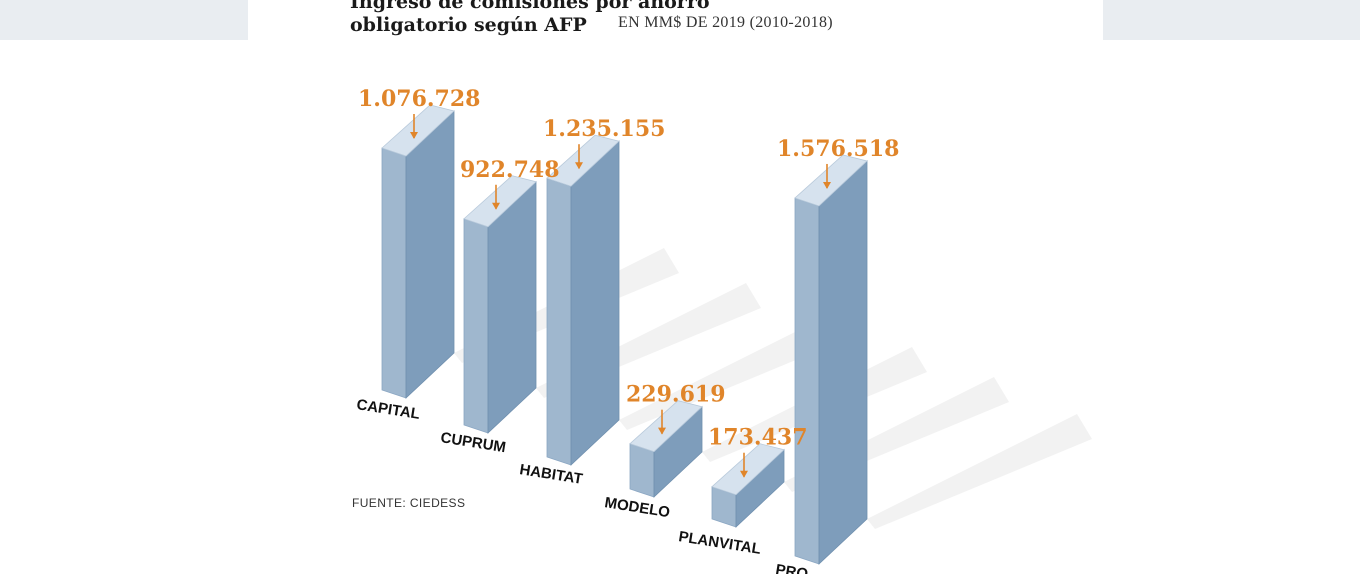 The height and width of the screenshot is (574, 1360). I want to click on source-note: FUENTE: CIEDESS, so click(409, 503).